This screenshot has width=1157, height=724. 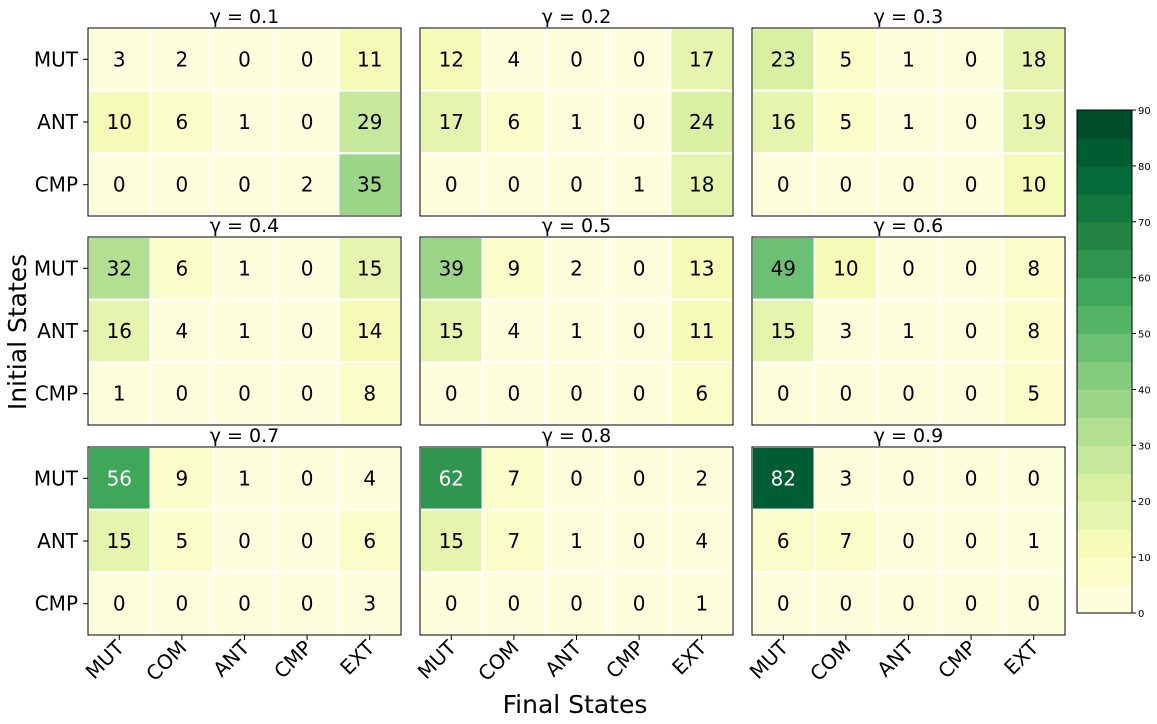 I want to click on heatmap-panel: 12 4 0 0 17 17 6 1 0 24 0 0 0 1 18 γ = 0.2, so click(x=577, y=111).